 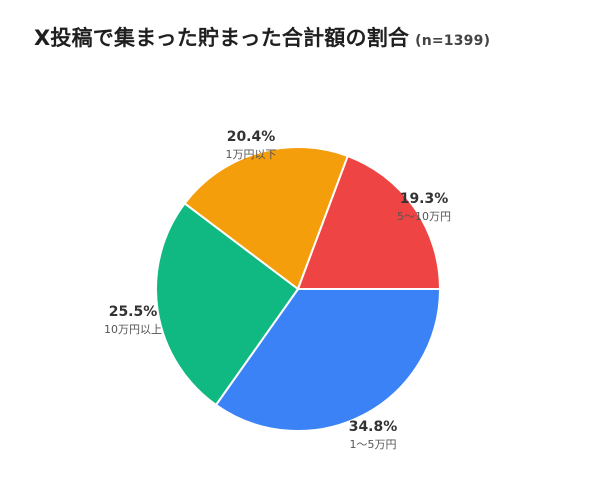 I want to click on slice-category-label: 1〜5万円, so click(x=373, y=444).